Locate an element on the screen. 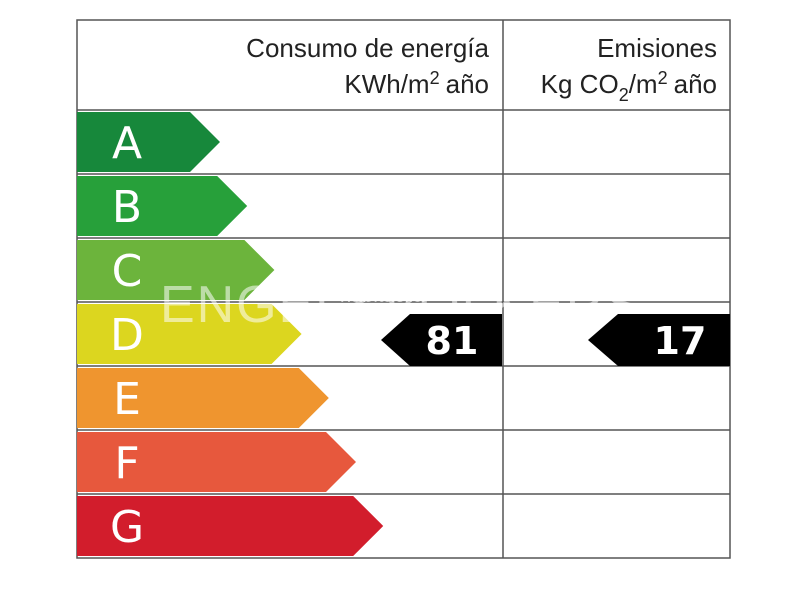 The height and width of the screenshot is (600, 800). energy-pointer is located at coordinates (441, 340).